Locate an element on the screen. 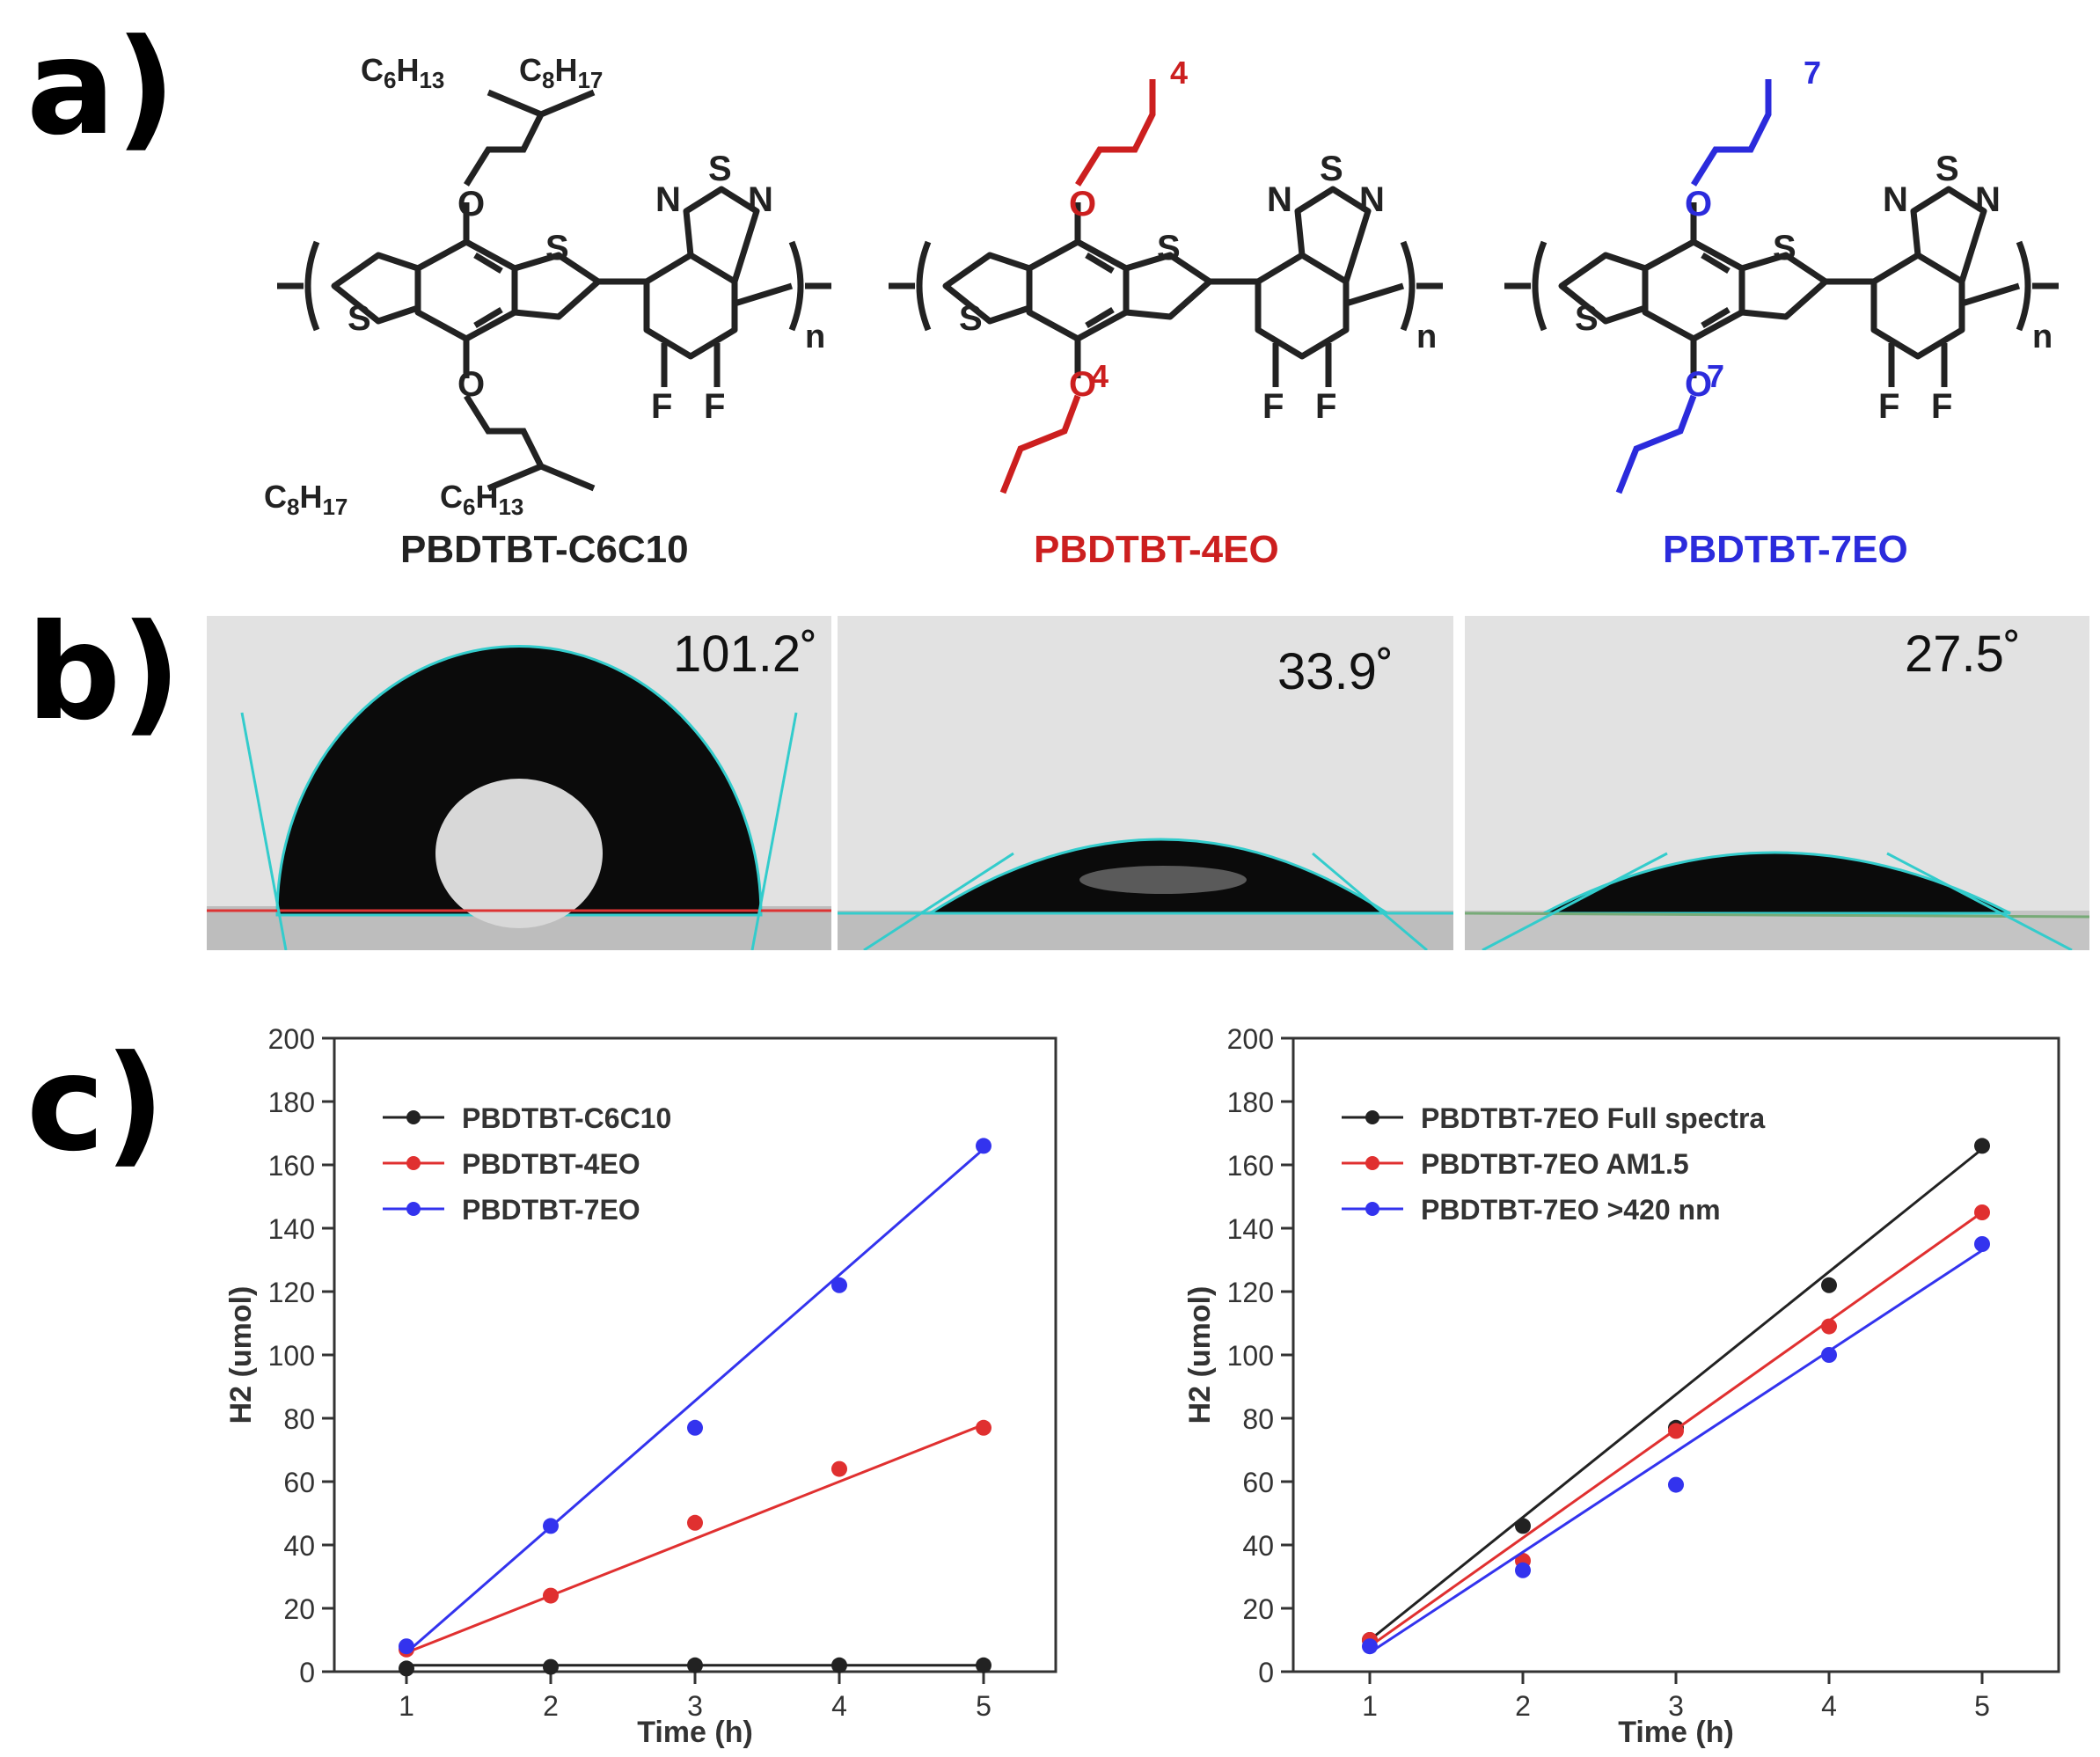 The image size is (2100, 1757). atom-o-bottom-2: O is located at coordinates (1082, 384).